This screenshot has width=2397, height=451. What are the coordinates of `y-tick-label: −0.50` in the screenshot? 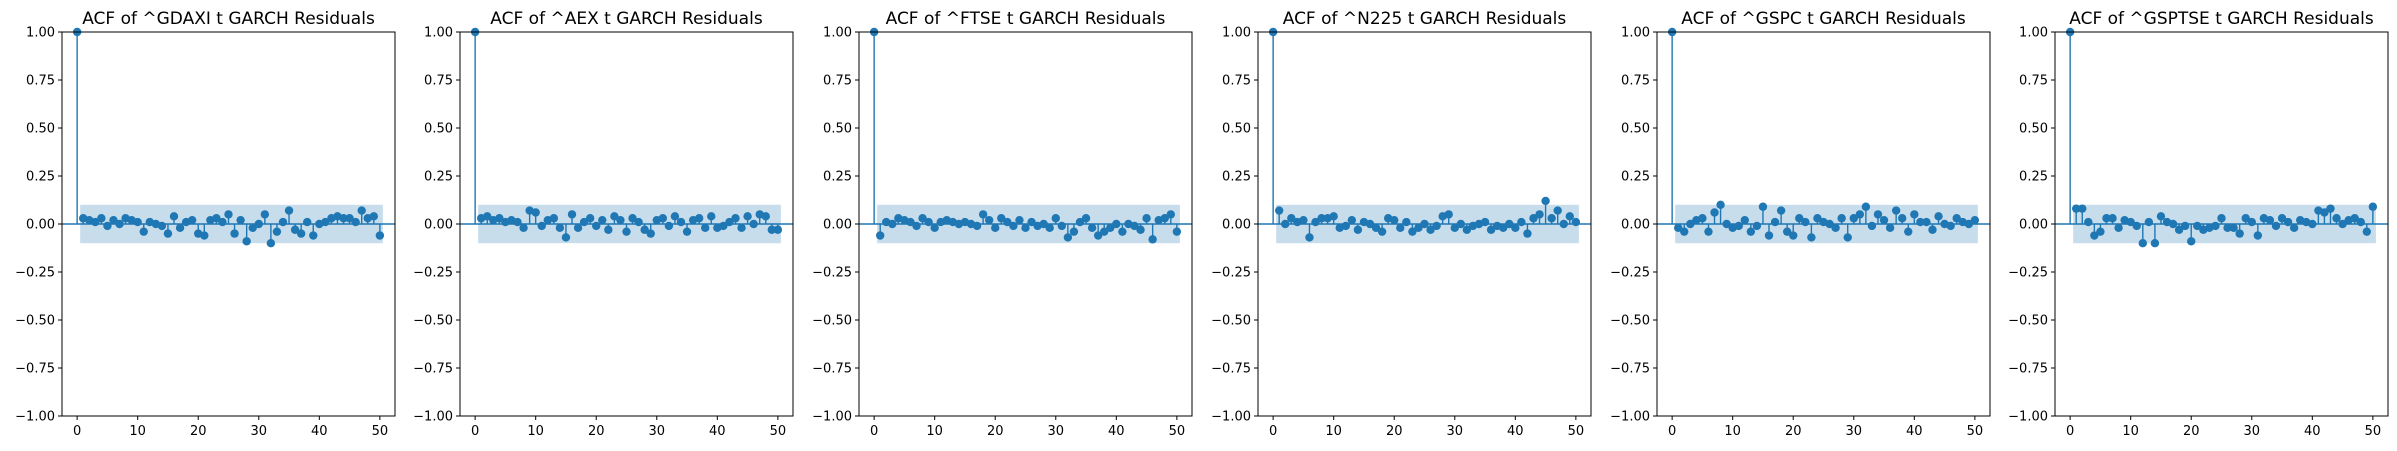 It's located at (1630, 321).